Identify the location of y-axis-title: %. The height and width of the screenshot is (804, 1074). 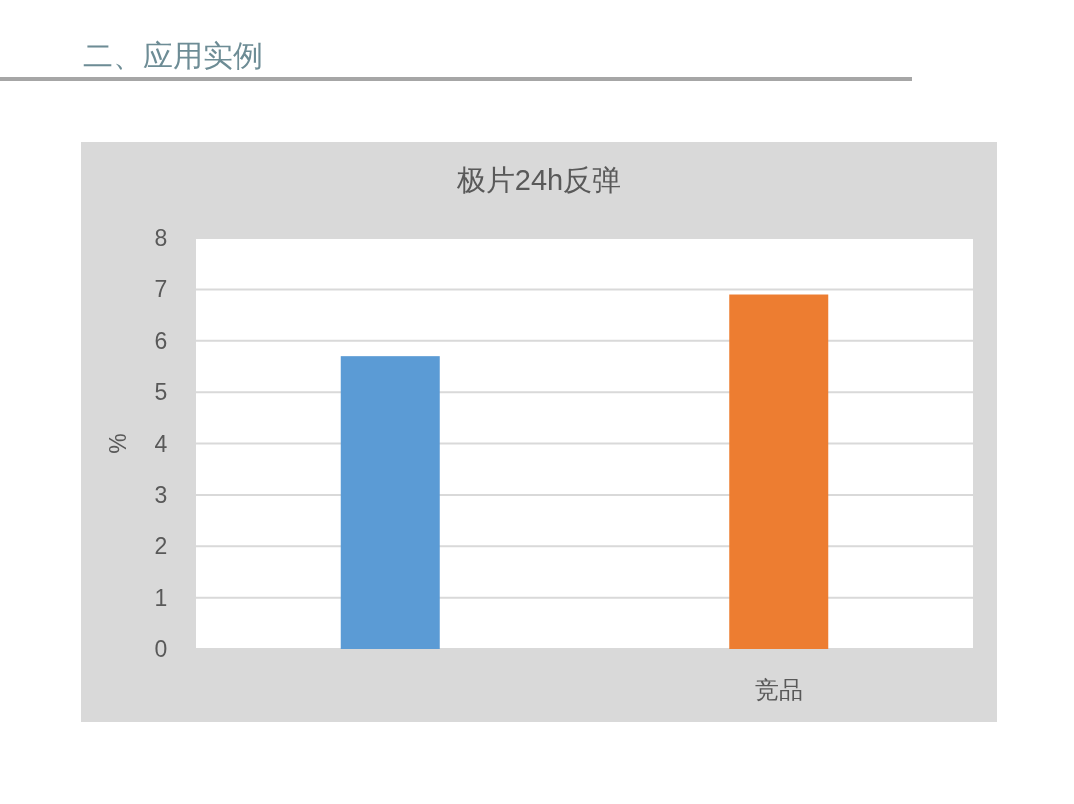
(118, 443).